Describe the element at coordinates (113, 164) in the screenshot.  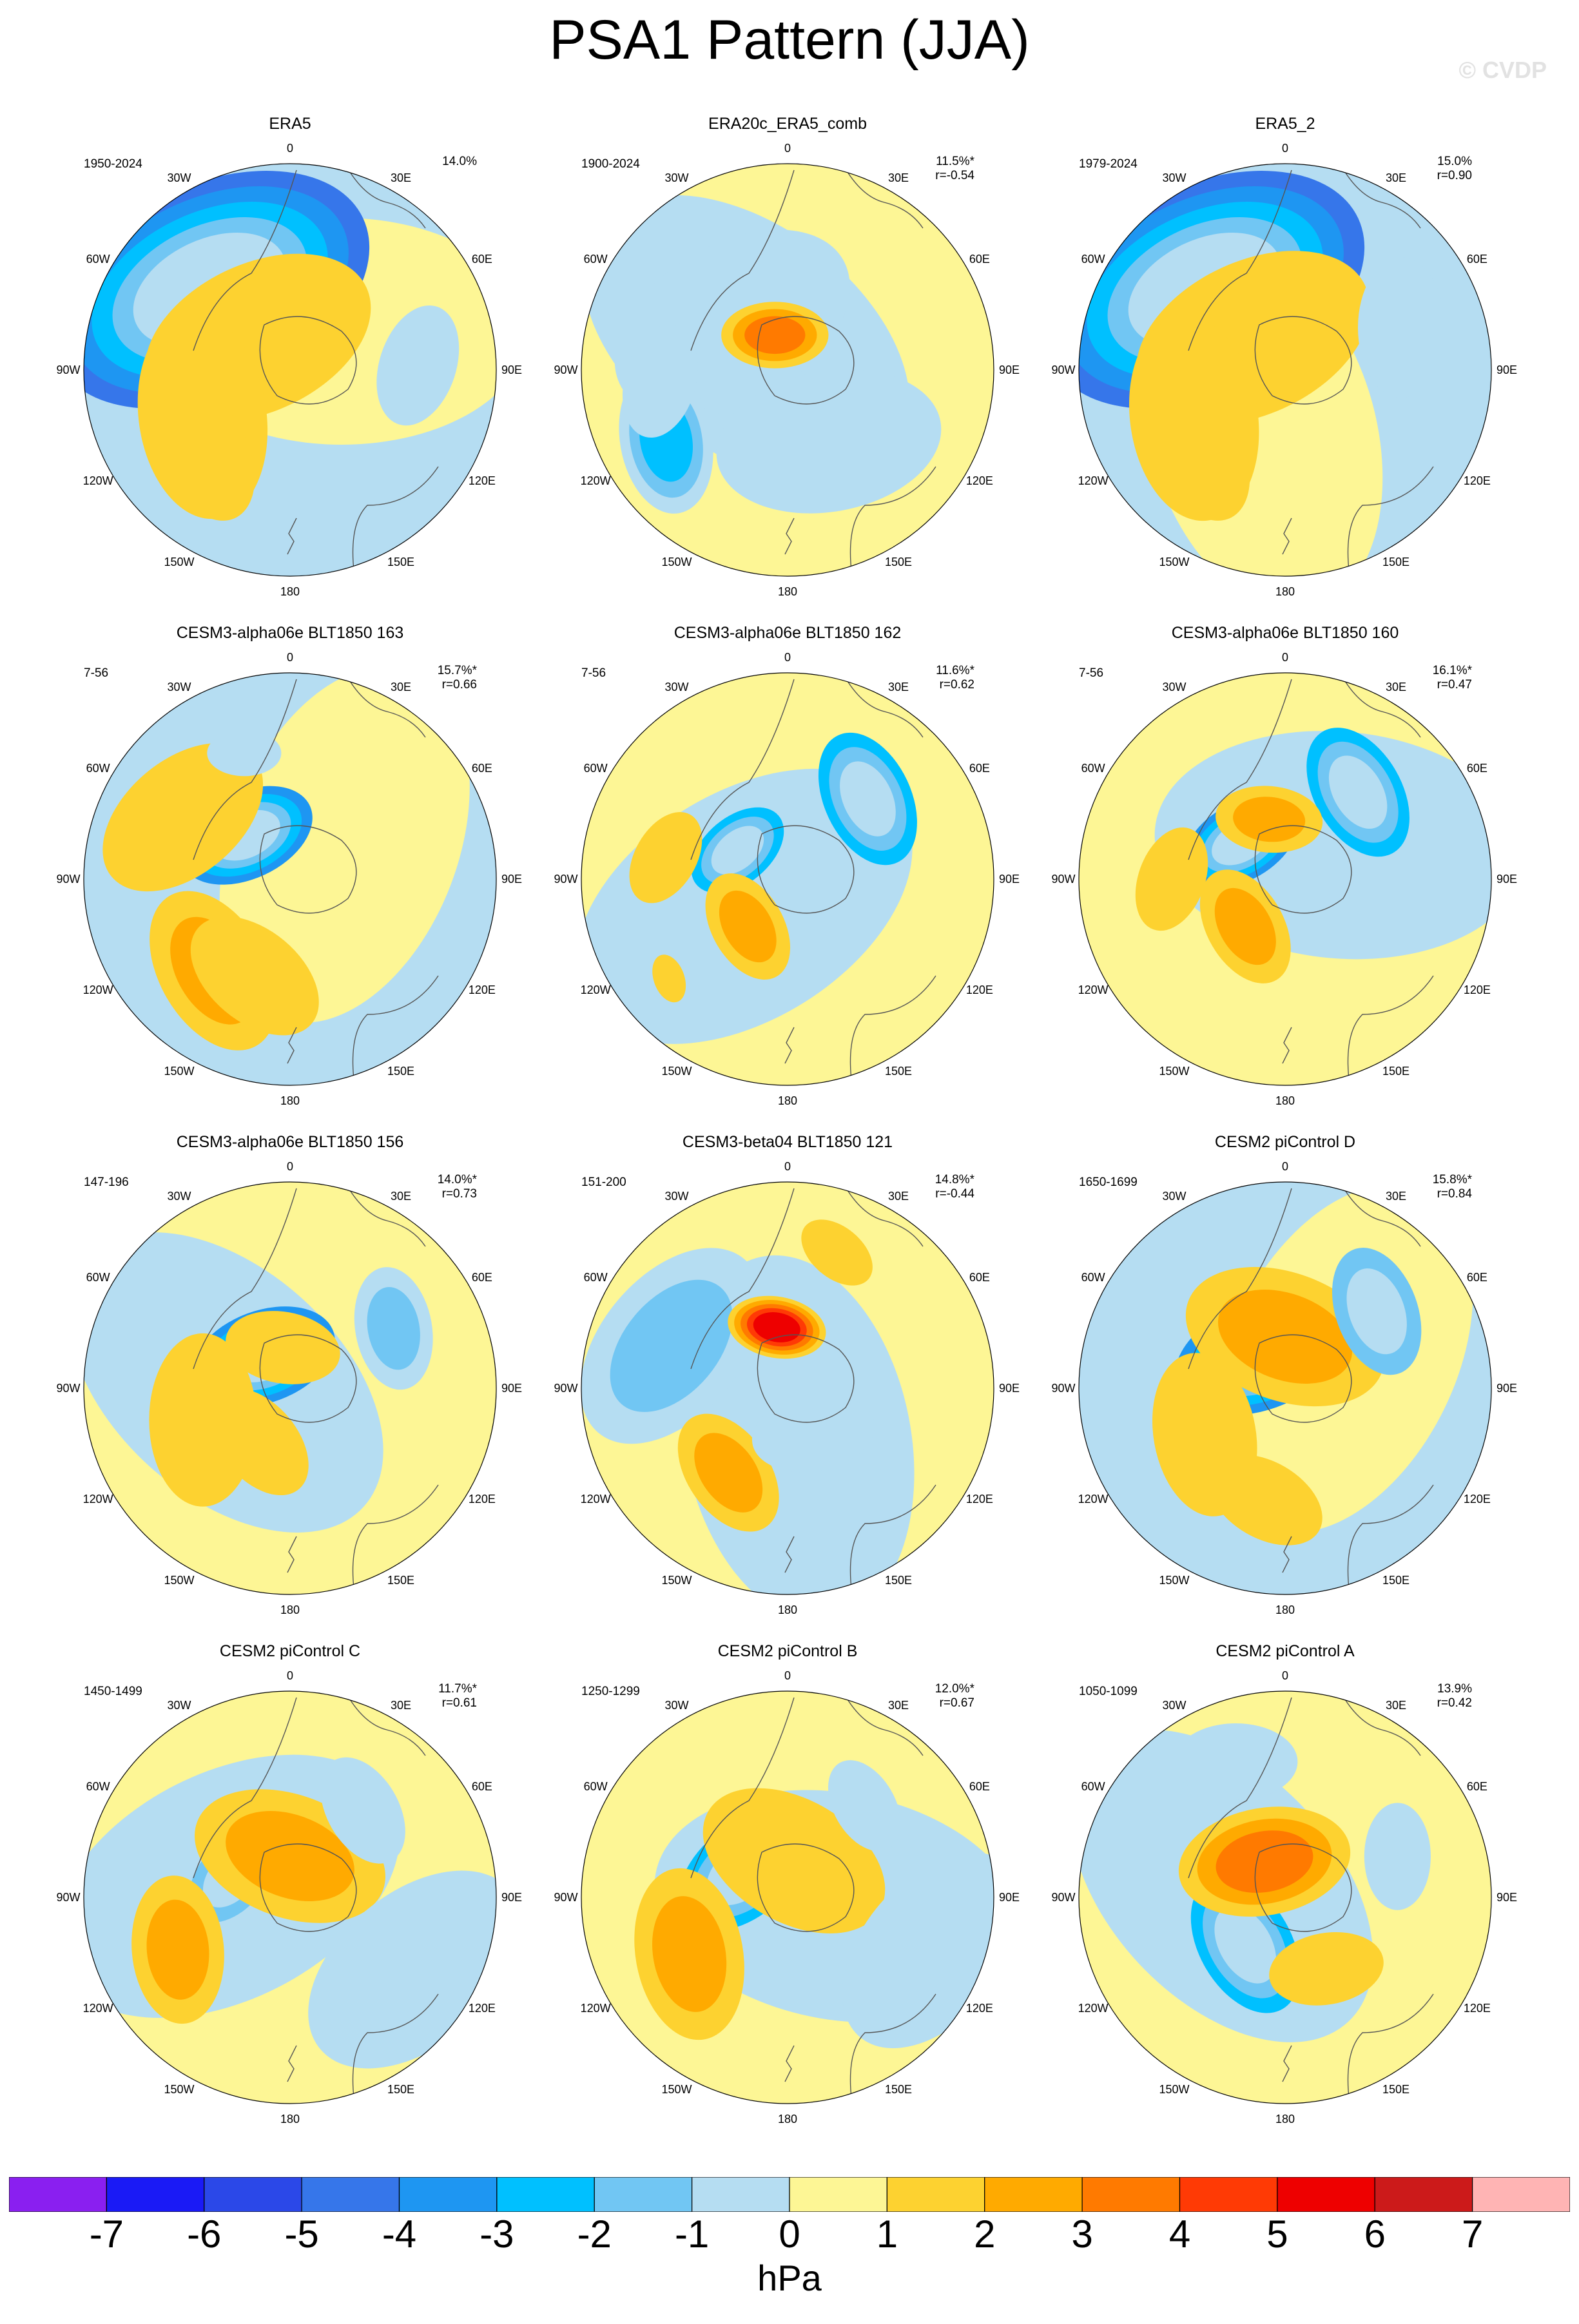
I see `panel-period: 1950-2024` at that location.